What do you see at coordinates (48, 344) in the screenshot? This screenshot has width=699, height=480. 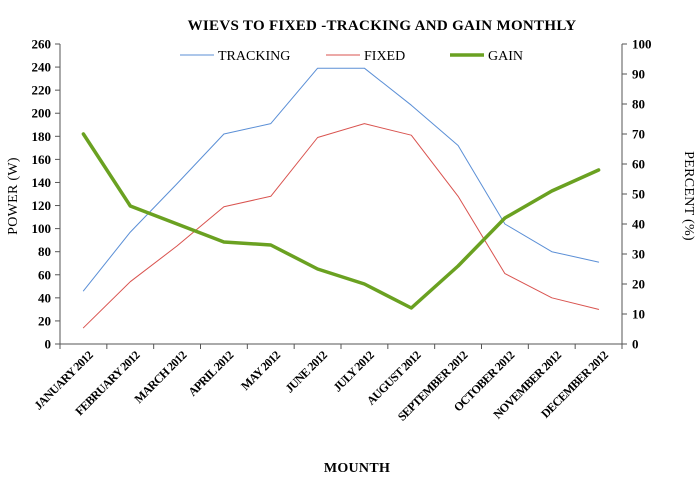 I see `y-tick-label: 0` at bounding box center [48, 344].